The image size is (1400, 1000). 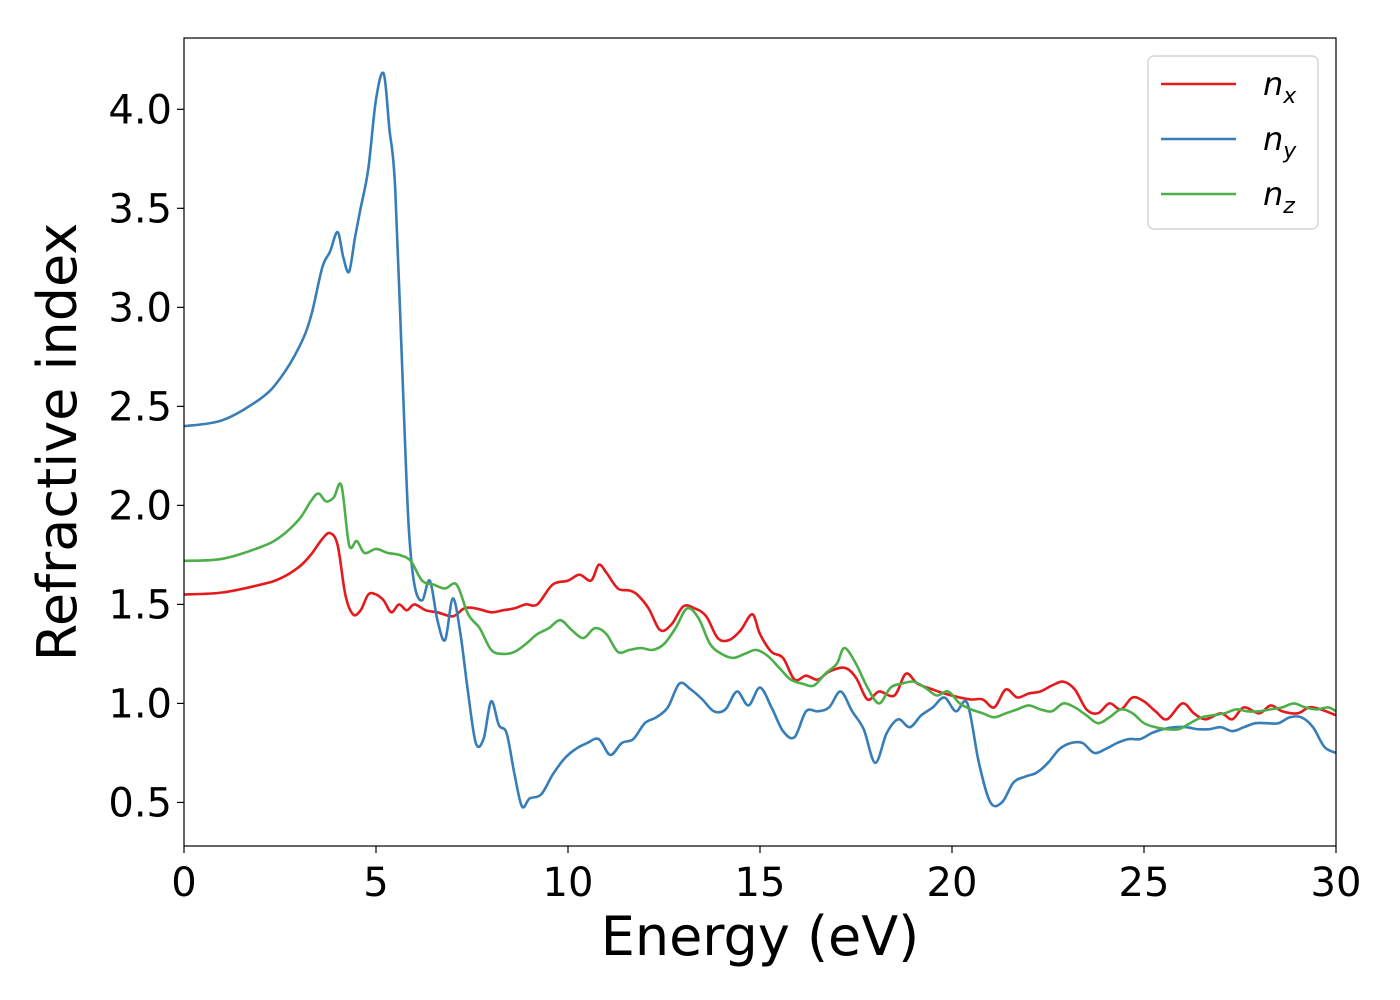 What do you see at coordinates (1233, 142) in the screenshot?
I see `legend-box` at bounding box center [1233, 142].